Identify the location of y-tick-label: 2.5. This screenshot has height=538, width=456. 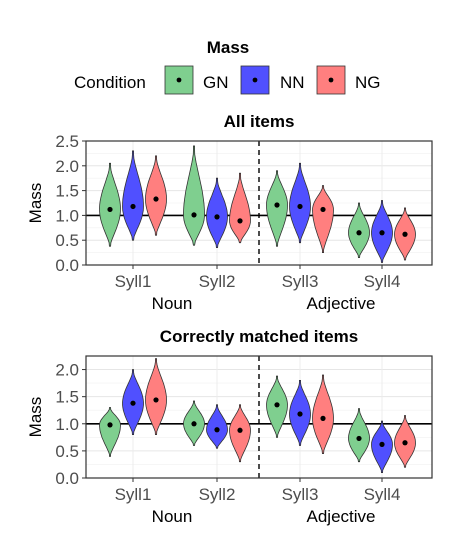
(67, 141).